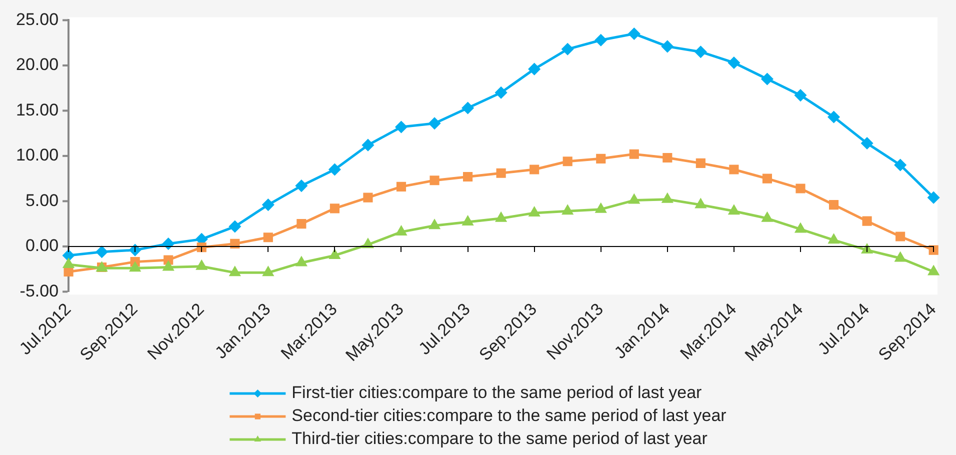  I want to click on y-tick-label: -5.00, so click(39, 290).